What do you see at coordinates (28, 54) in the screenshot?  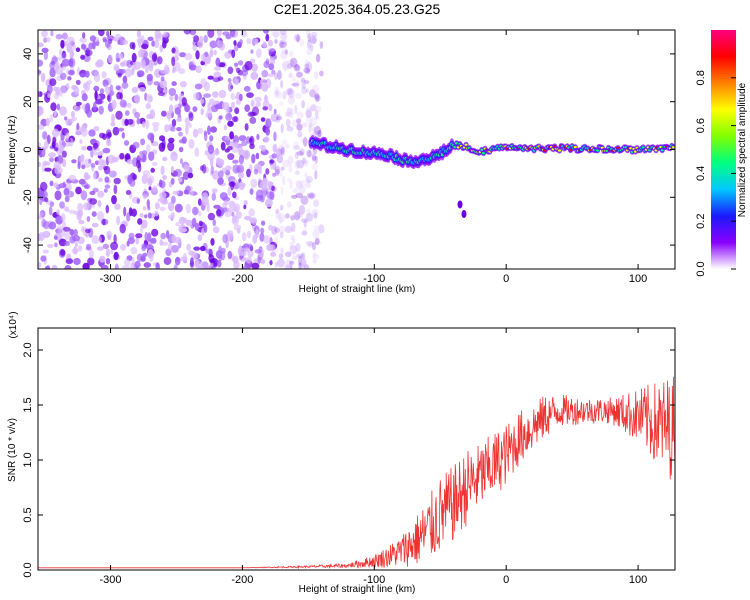 I see `y-tick-label: 40` at bounding box center [28, 54].